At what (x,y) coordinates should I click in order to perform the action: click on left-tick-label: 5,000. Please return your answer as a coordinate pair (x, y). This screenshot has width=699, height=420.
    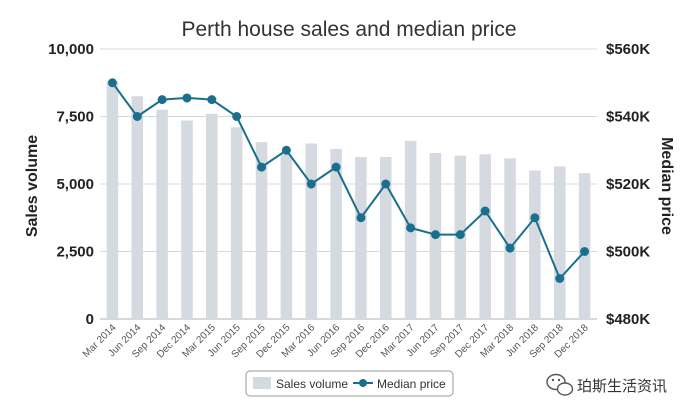
    Looking at the image, I should click on (75, 184).